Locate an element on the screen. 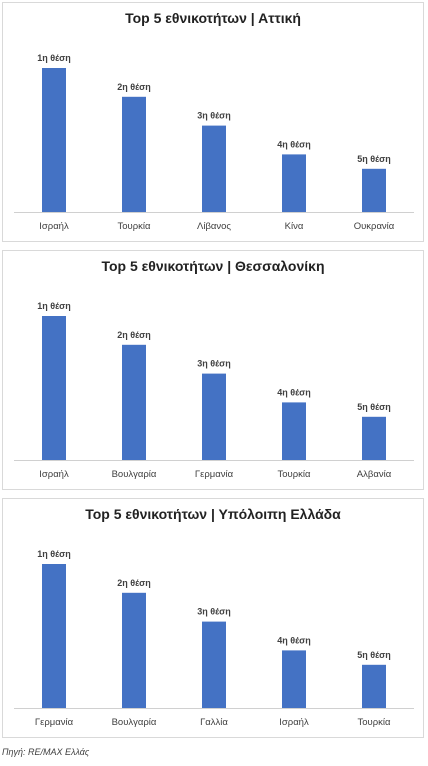 This screenshot has width=428, height=766. chart-title: Top 5 εθνικοτήτων | Υπόλοιπη Ελλάδα is located at coordinates (213, 514).